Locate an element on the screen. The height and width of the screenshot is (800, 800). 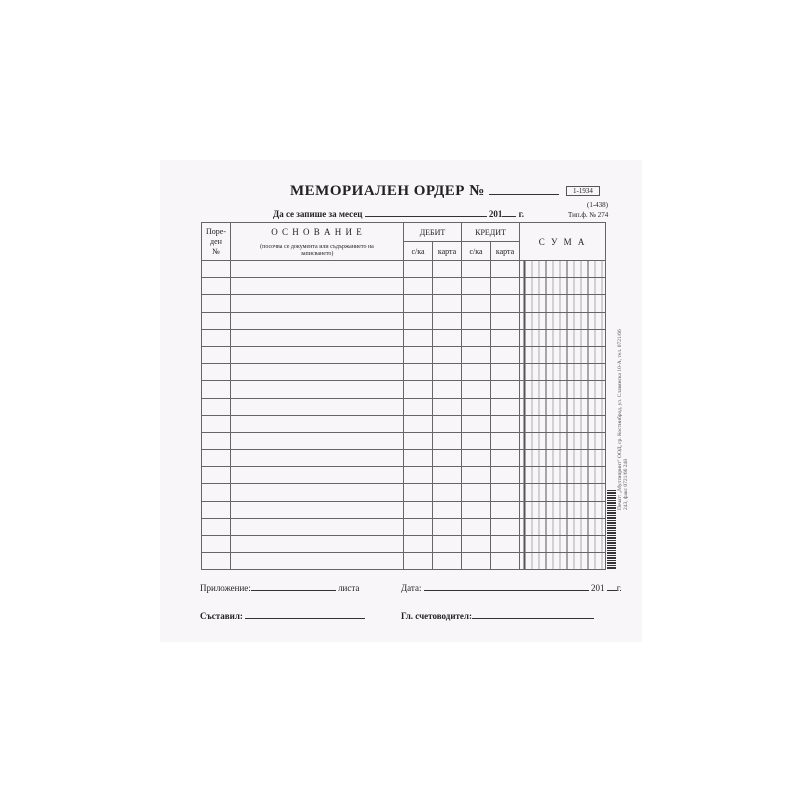
date-field is located at coordinates (506, 590).